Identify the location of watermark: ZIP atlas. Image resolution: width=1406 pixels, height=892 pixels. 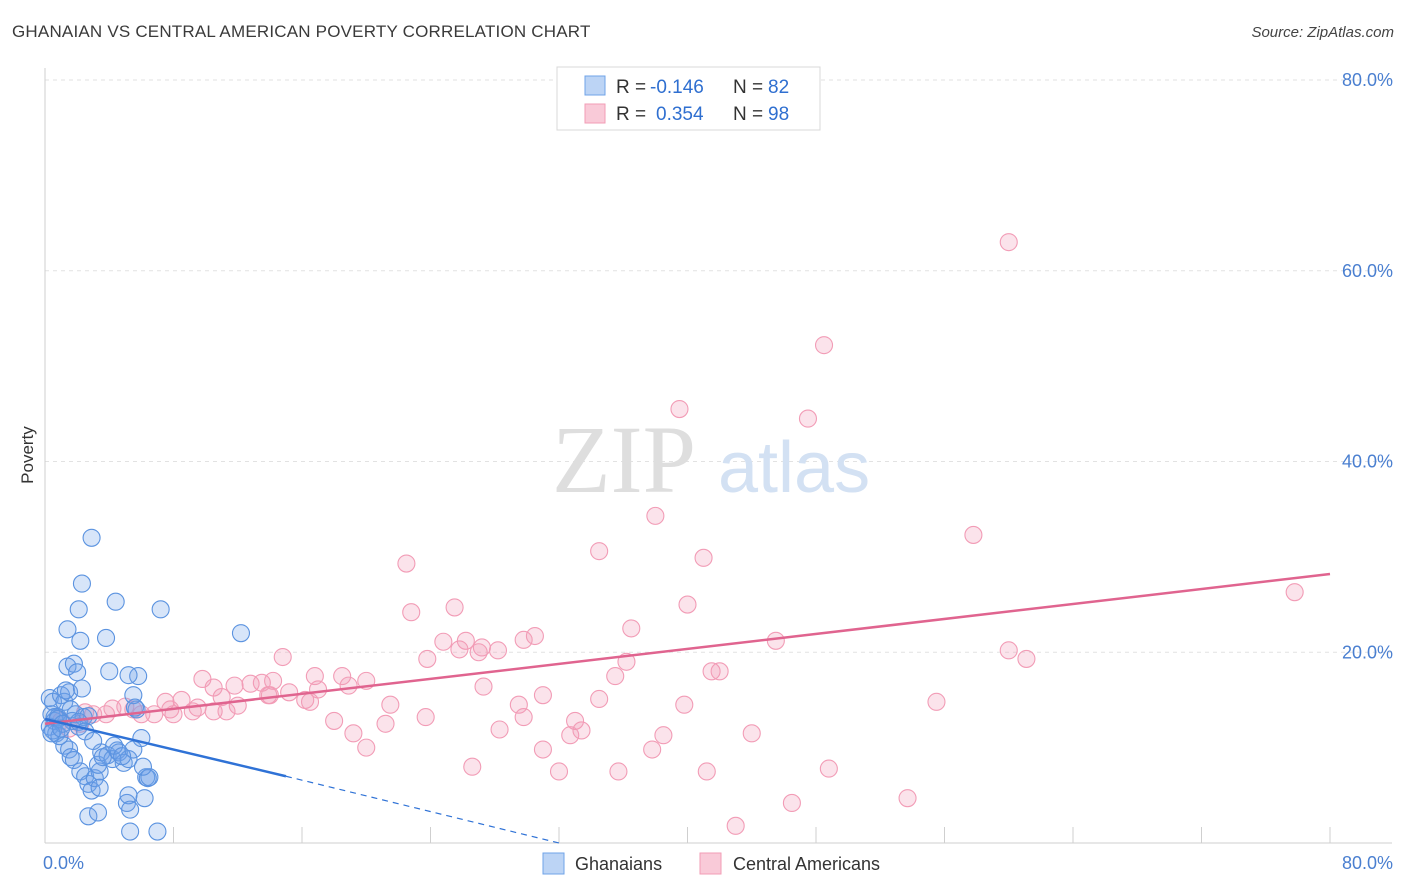
(711, 459).